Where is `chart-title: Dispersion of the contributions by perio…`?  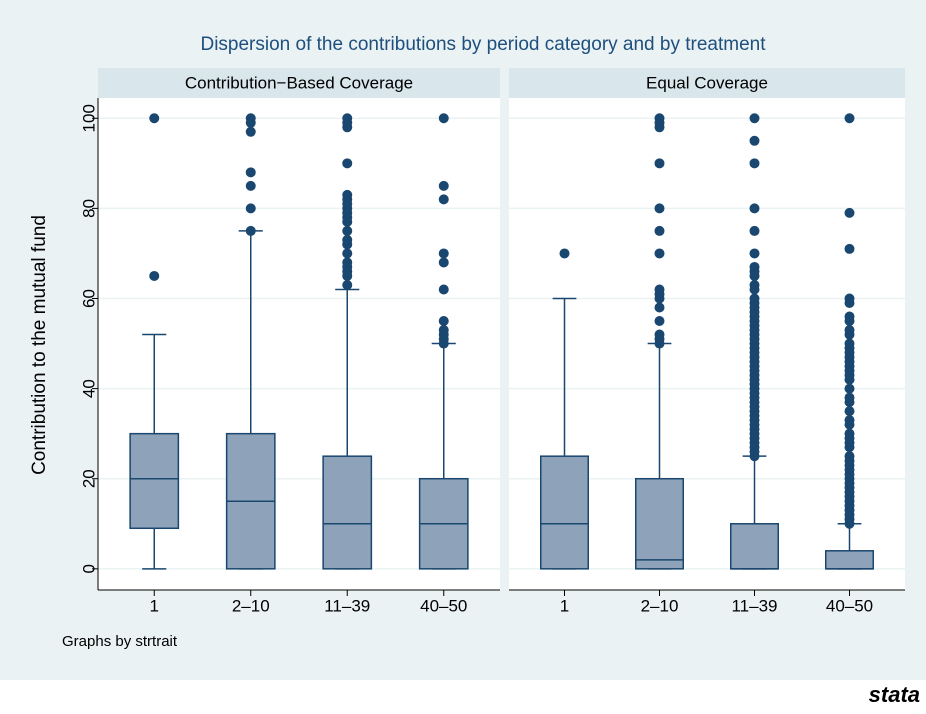 chart-title: Dispersion of the contributions by perio… is located at coordinates (483, 44).